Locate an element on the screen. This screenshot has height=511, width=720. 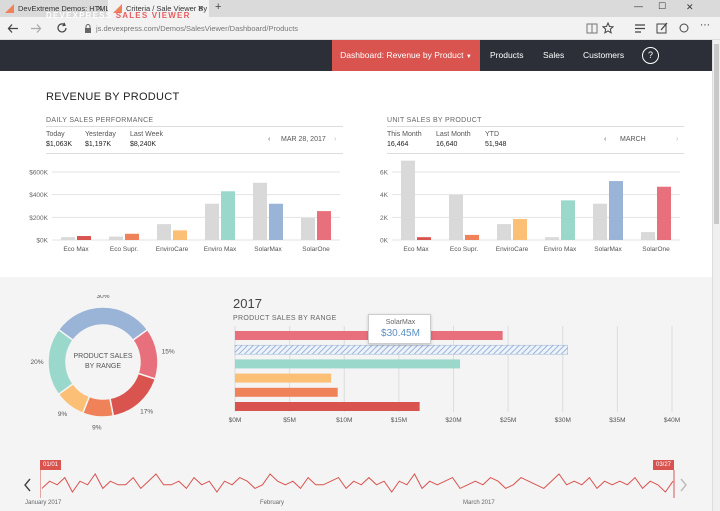
x-tick-label: $10M is located at coordinates (344, 420).